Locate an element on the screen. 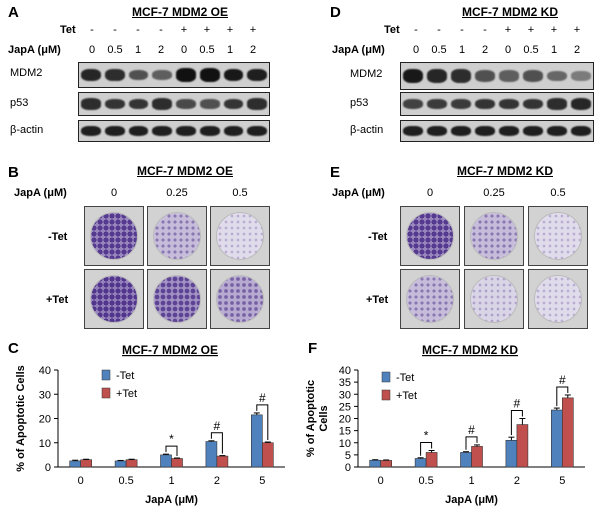 Image resolution: width=600 pixels, height=521 pixels. chart-title: MCF-7 MDM2 KD is located at coordinates (470, 350).